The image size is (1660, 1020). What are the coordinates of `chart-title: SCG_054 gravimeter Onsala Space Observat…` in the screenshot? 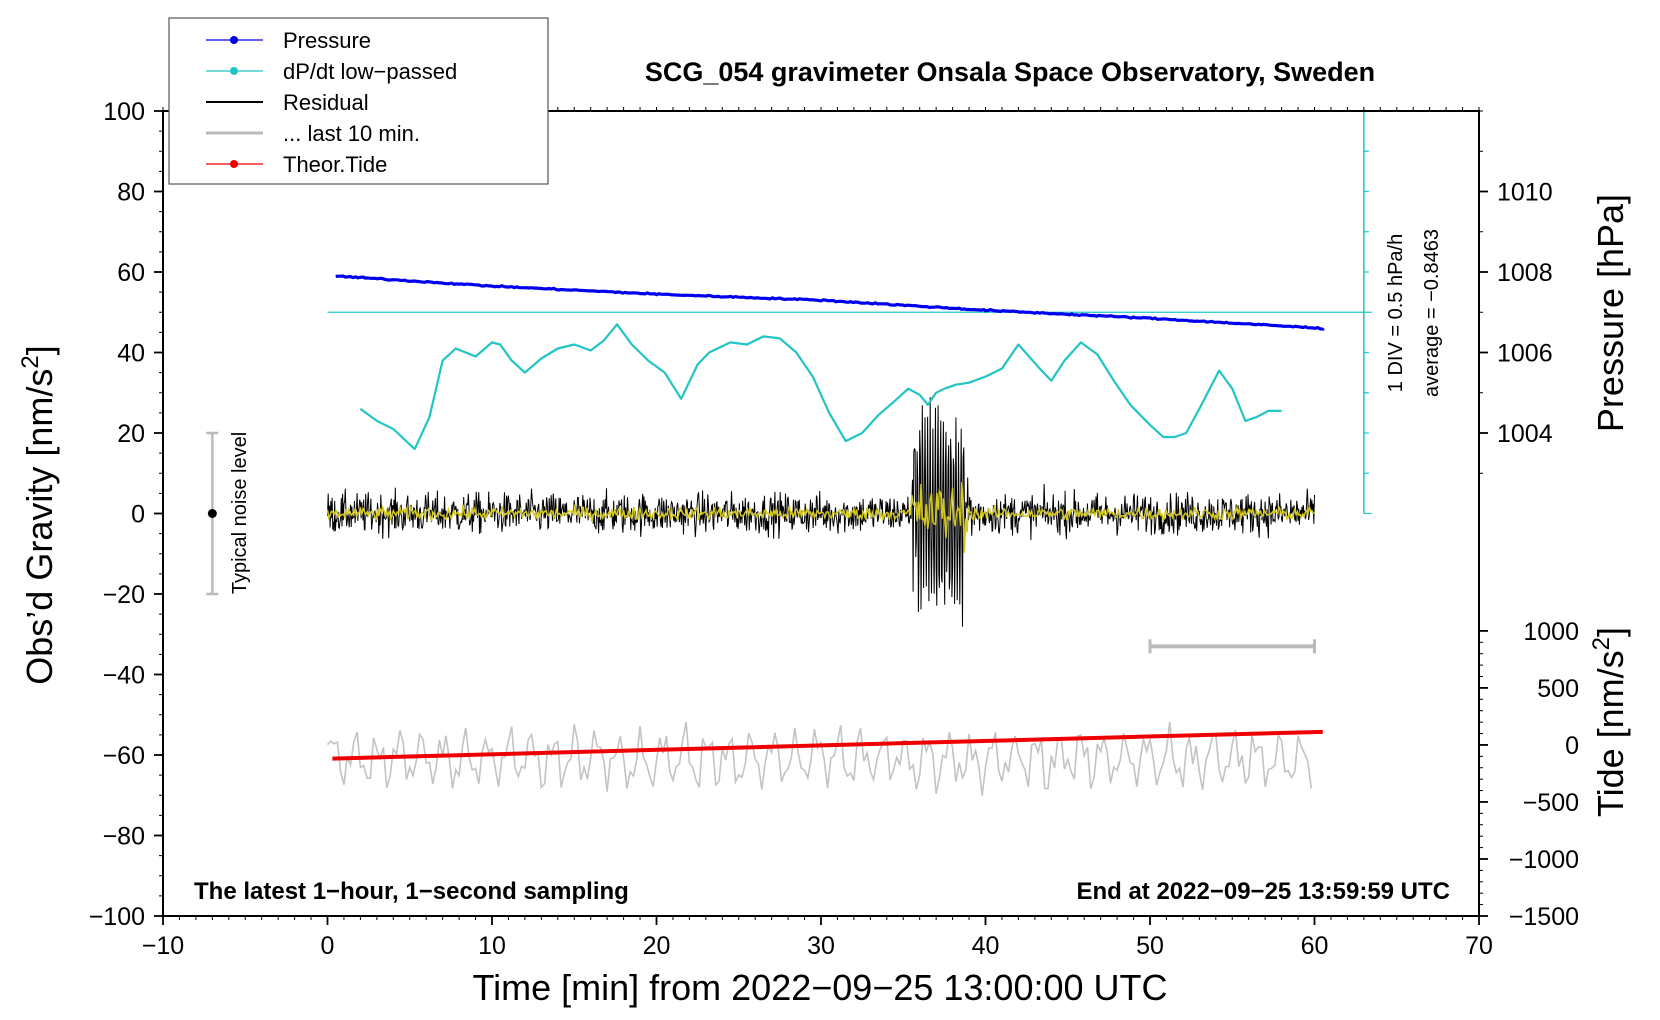 It's located at (1010, 72).